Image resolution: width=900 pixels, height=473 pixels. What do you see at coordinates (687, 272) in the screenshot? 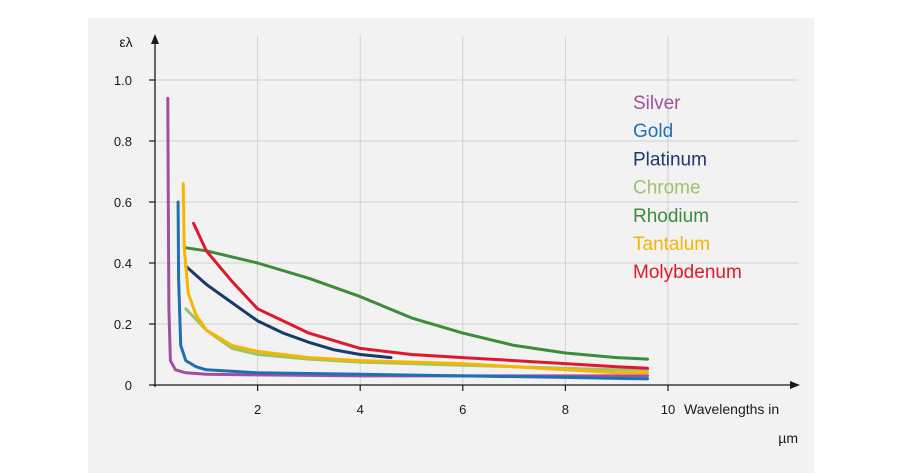
I see `legend-entry-molybdenum: Molybdenum` at bounding box center [687, 272].